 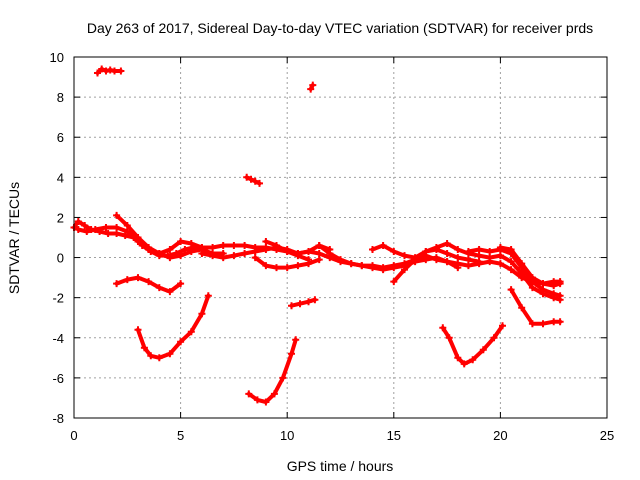 I want to click on x-tick-label: 20, so click(x=500, y=435).